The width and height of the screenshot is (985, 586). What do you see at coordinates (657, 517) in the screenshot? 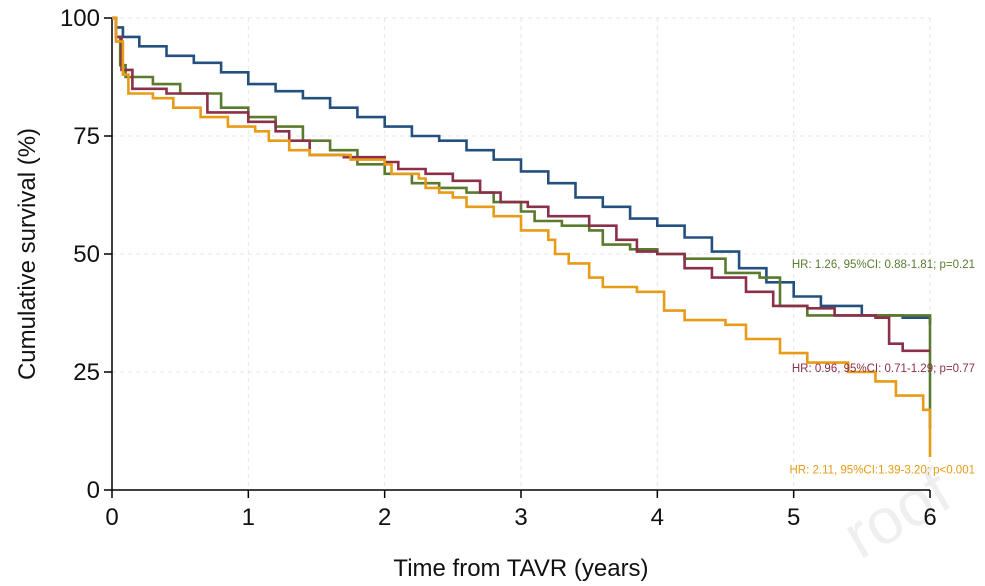
I see `x-tick-label: 4` at bounding box center [657, 517].